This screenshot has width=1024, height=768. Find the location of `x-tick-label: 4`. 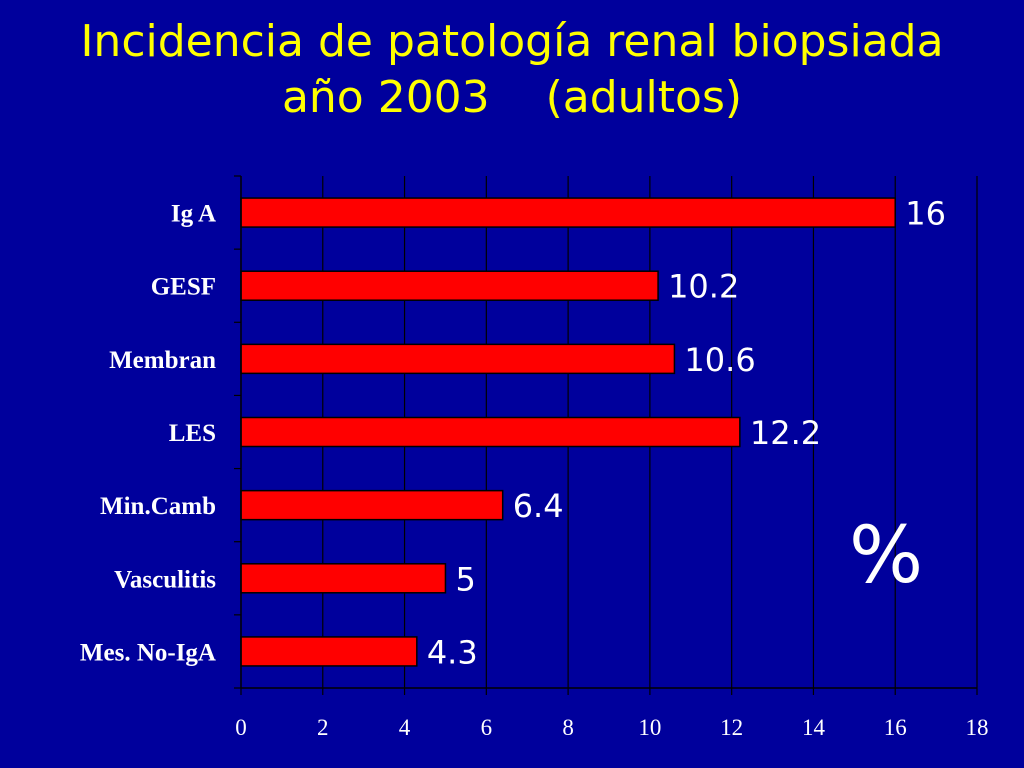

x-tick-label: 4 is located at coordinates (405, 727).